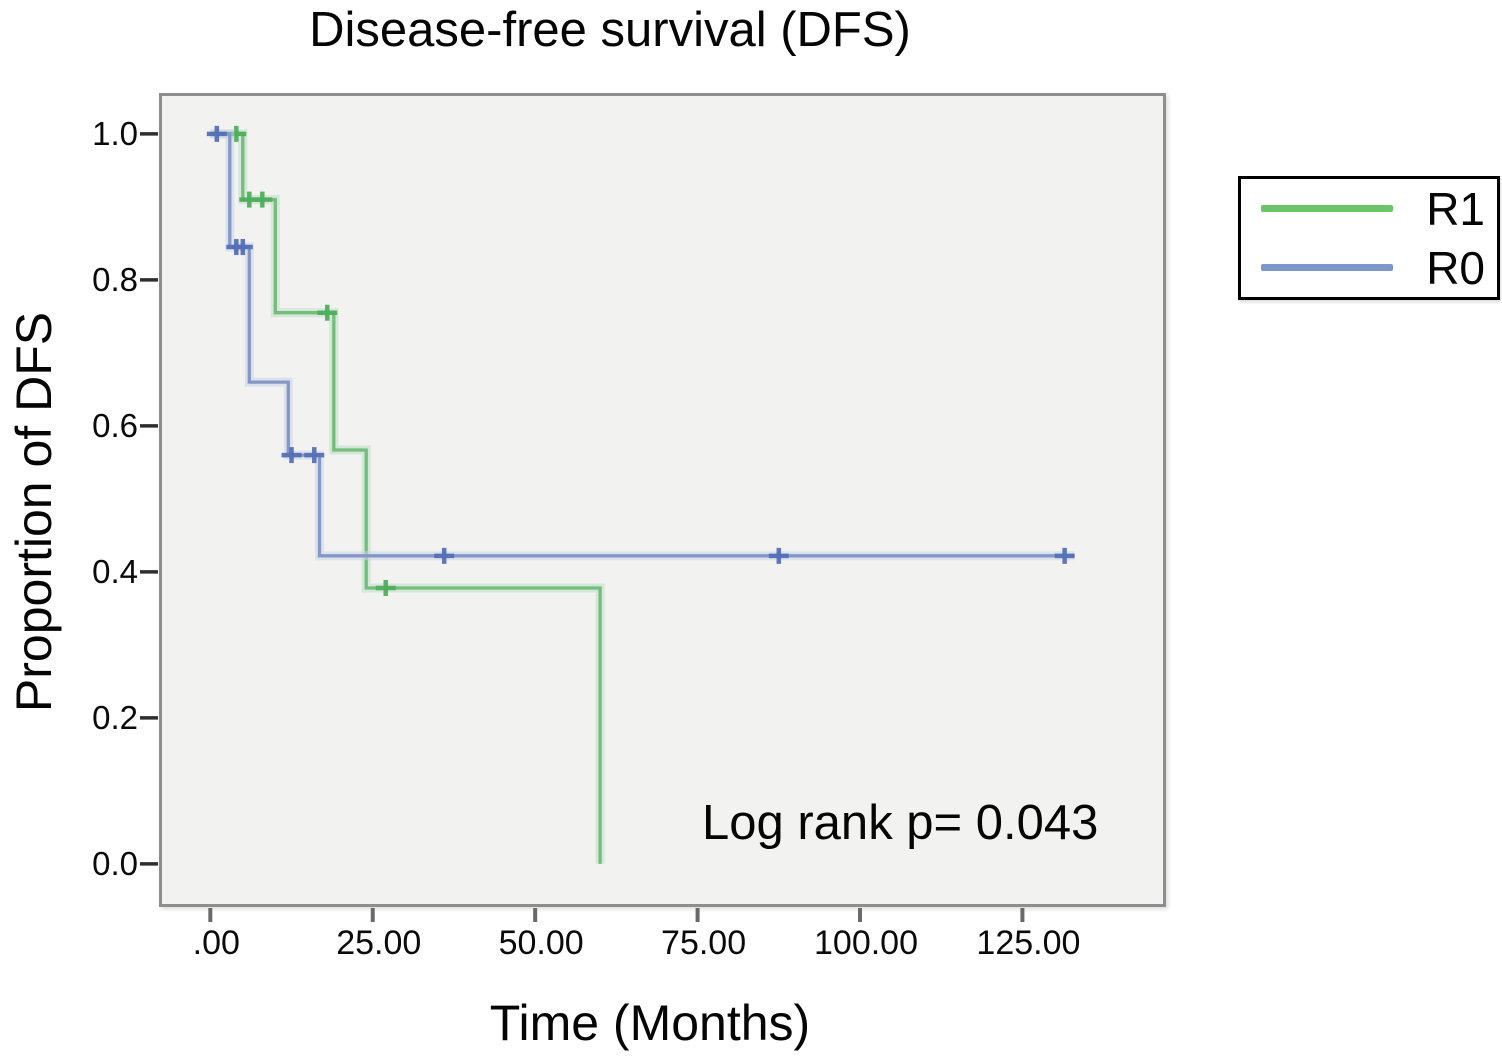  I want to click on y-tick-label: 0.2, so click(115, 717).